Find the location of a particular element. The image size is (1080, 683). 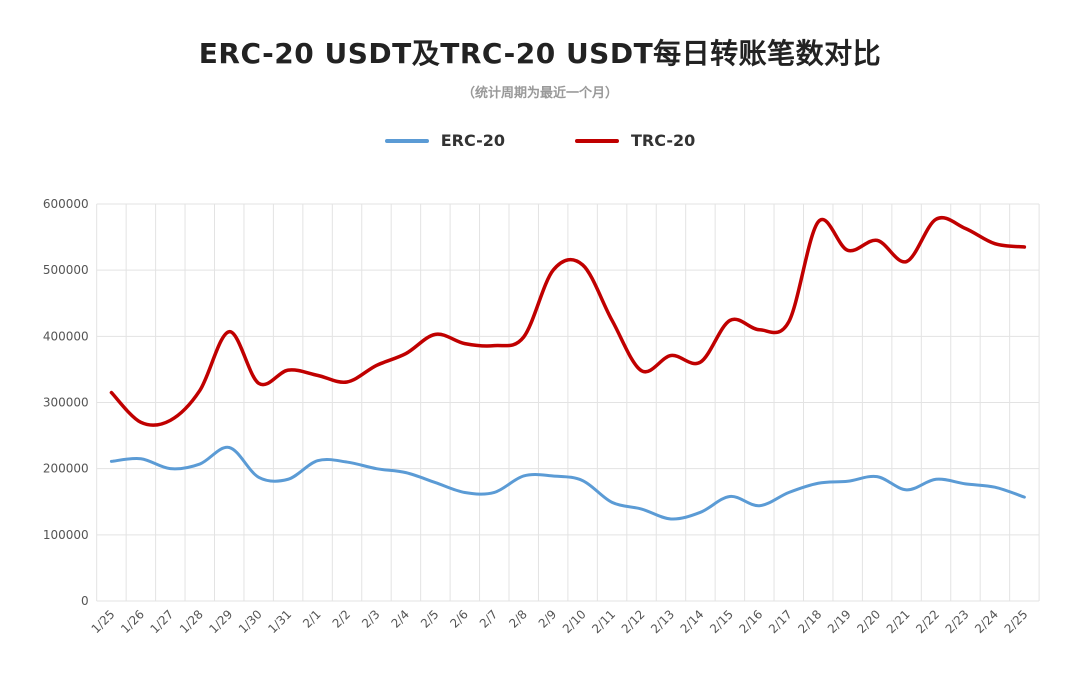

x-tick-label: 1/25 is located at coordinates (103, 621).